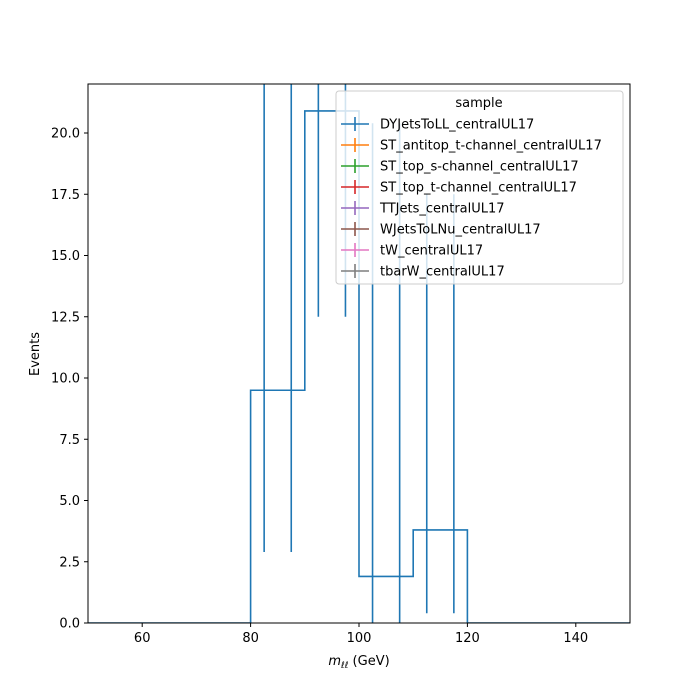 The height and width of the screenshot is (700, 700). Describe the element at coordinates (431, 251) in the screenshot. I see `legend-label: tW_centralUL17` at that location.